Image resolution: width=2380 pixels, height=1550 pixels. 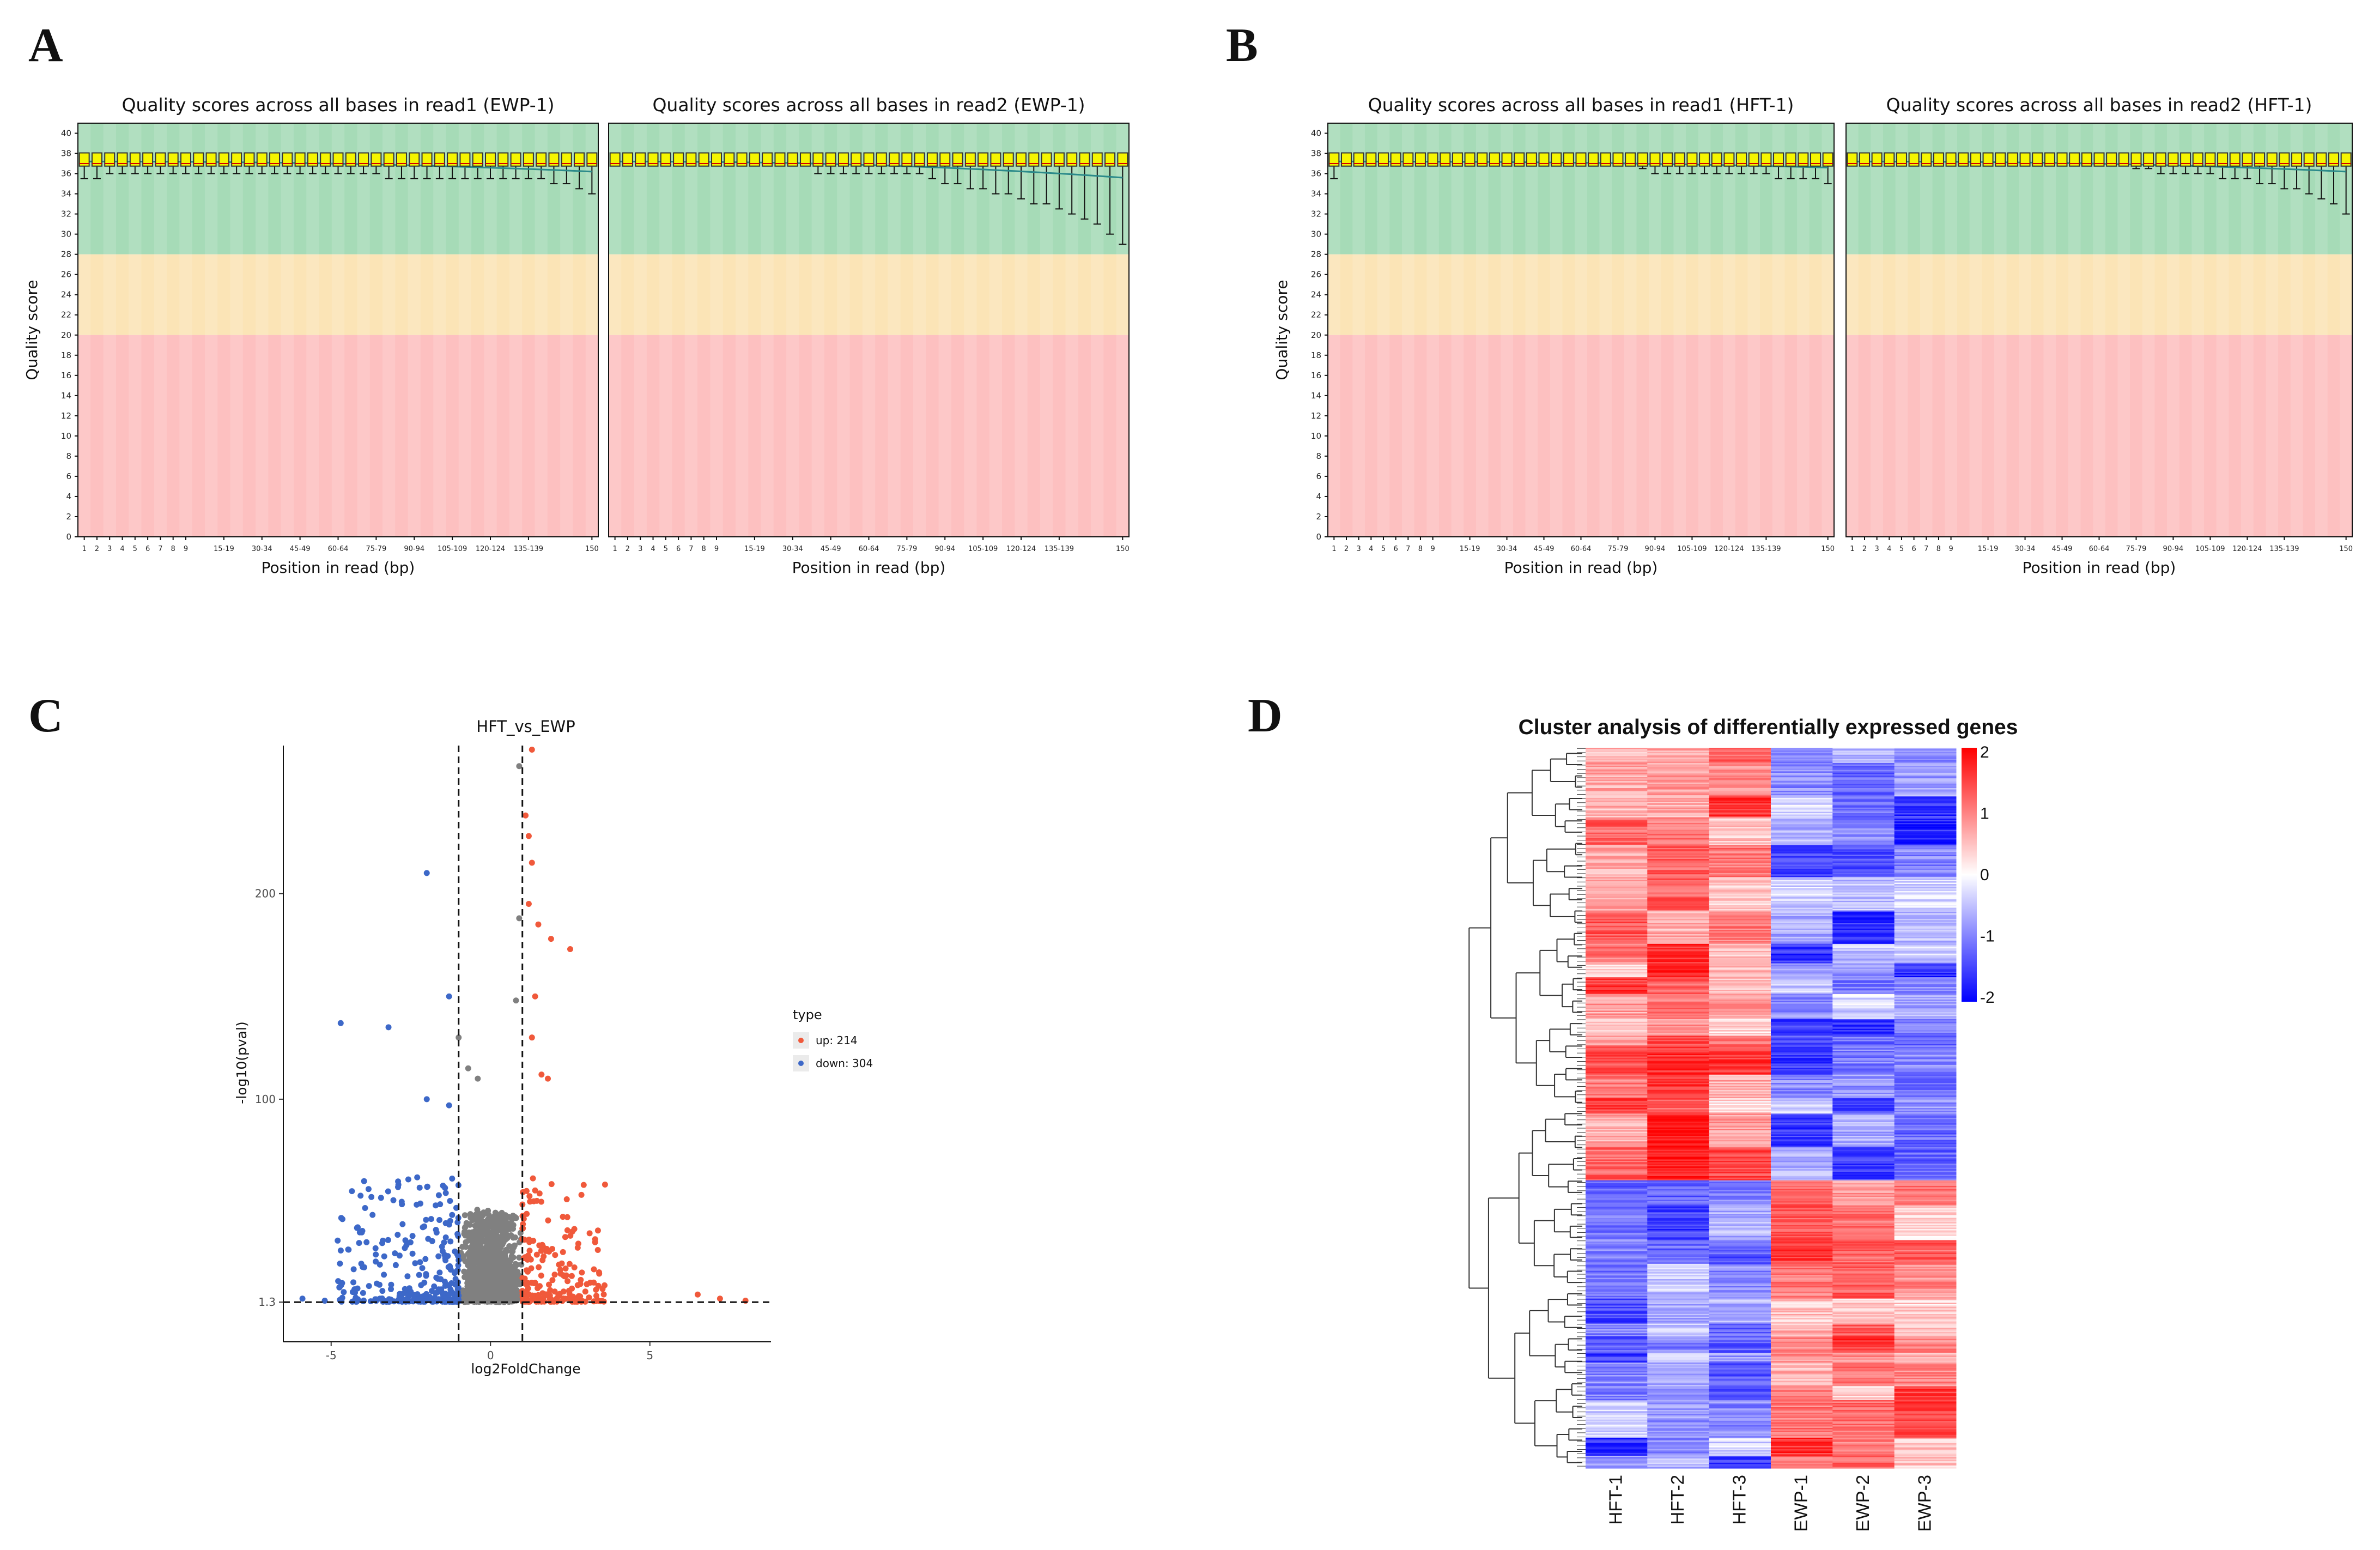 I want to click on volcano-title: HFT_vs_EWP, so click(x=525, y=726).